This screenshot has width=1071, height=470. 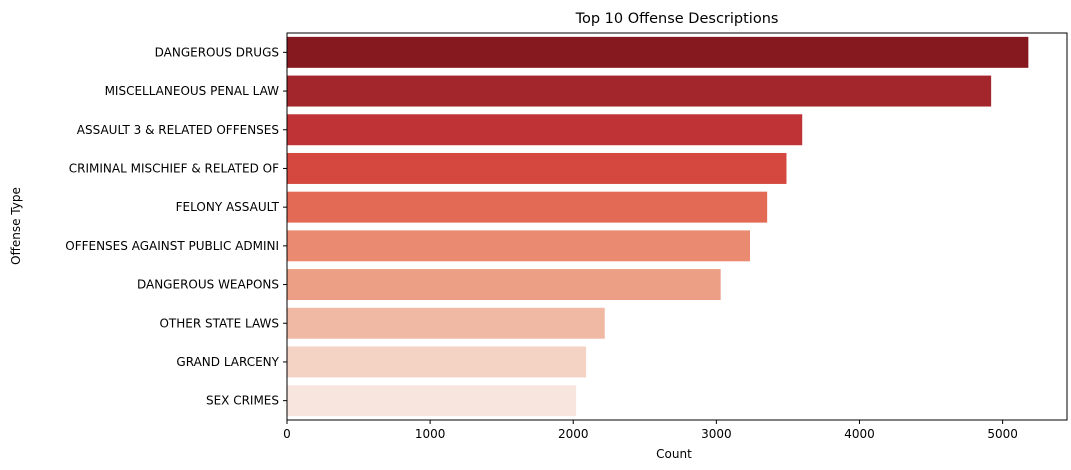 I want to click on x-tick-label: 3000, so click(x=716, y=434).